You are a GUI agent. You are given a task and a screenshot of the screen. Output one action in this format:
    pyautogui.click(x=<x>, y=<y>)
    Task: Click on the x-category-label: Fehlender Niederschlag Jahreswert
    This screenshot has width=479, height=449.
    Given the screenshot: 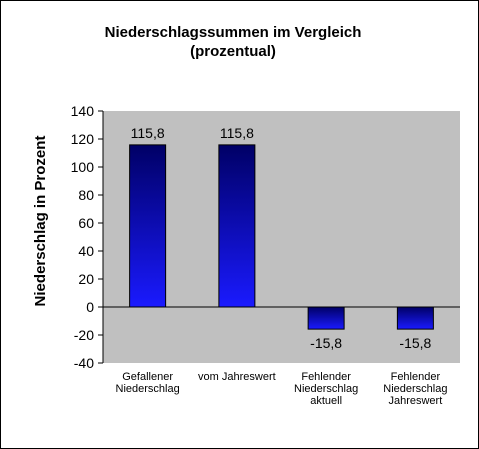 What is the action you would take?
    pyautogui.click(x=415, y=389)
    